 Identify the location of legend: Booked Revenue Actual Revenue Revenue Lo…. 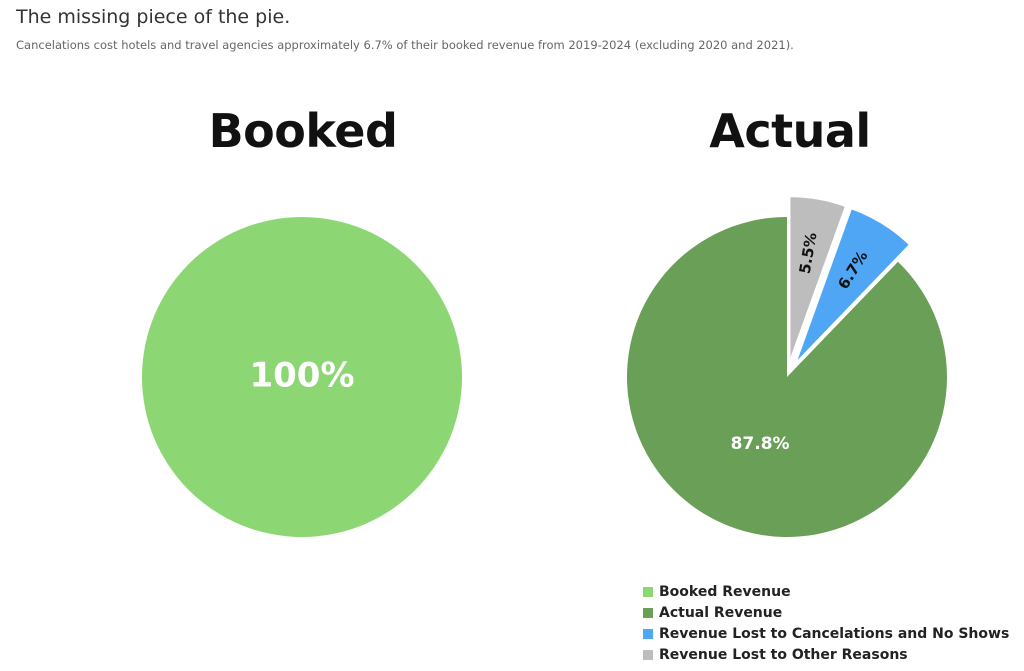
(826, 623).